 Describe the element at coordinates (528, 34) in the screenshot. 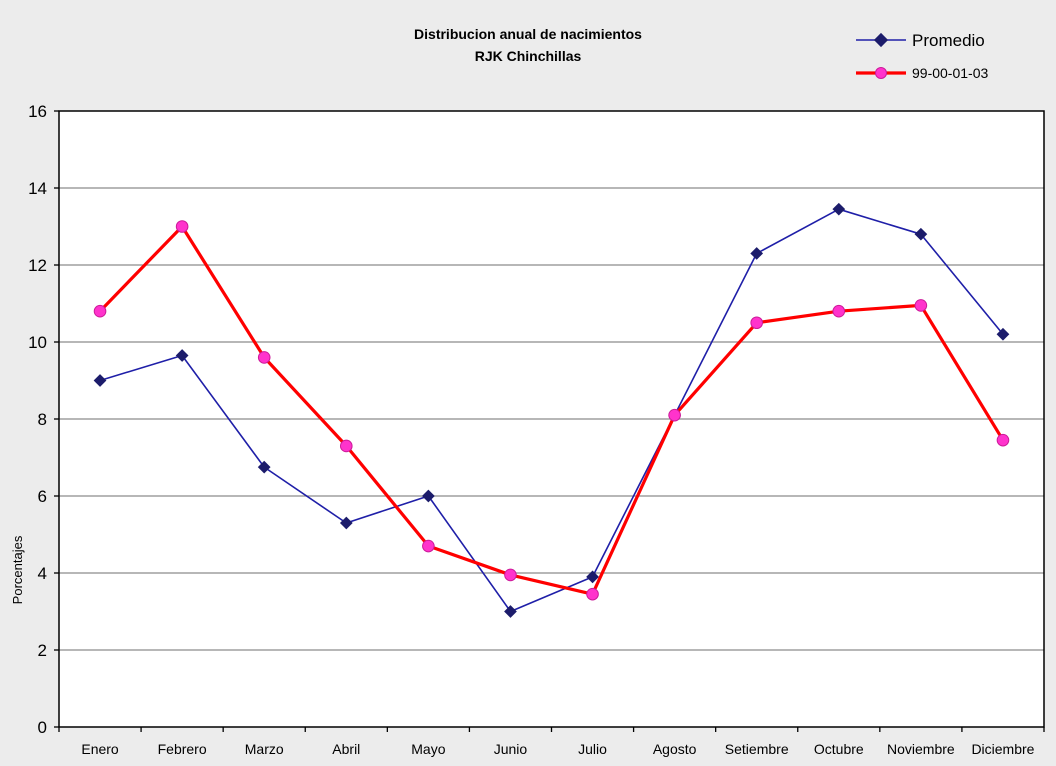

I see `chart-title: Distribucion anual de nacimientos` at that location.